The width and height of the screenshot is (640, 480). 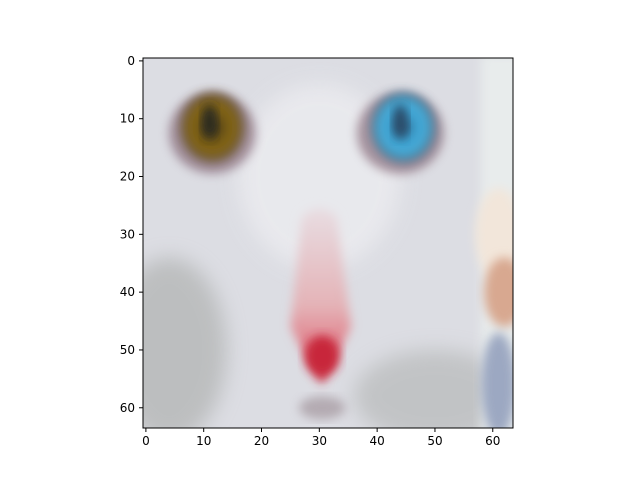 I want to click on y-axis: 0 10 20 30 40 50 60, so click(x=131, y=234).